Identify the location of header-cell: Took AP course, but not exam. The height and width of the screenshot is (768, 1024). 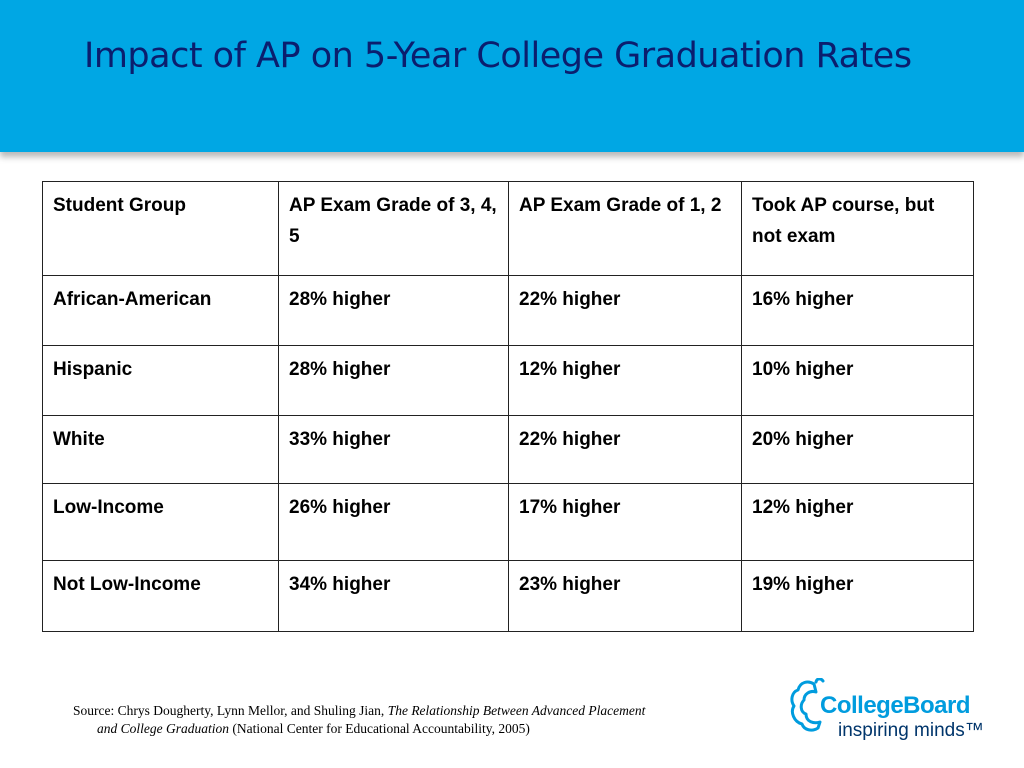
(857, 228).